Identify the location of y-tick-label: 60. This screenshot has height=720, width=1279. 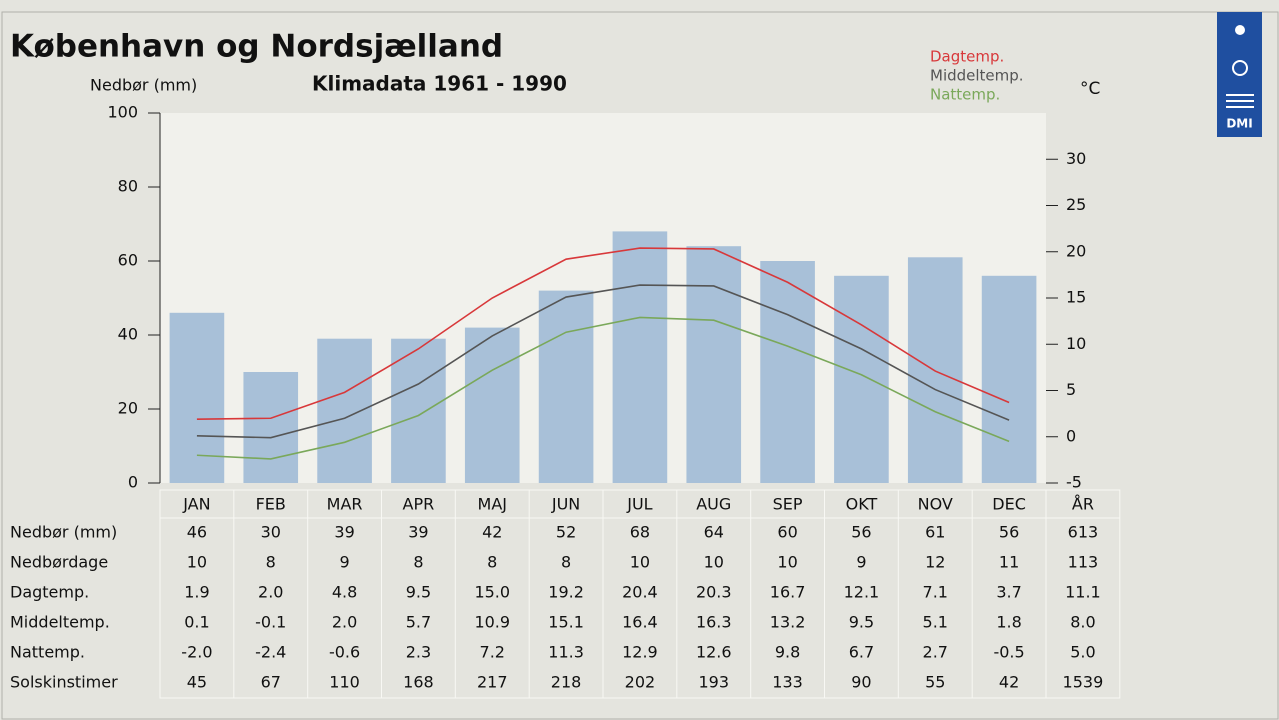
(128, 260).